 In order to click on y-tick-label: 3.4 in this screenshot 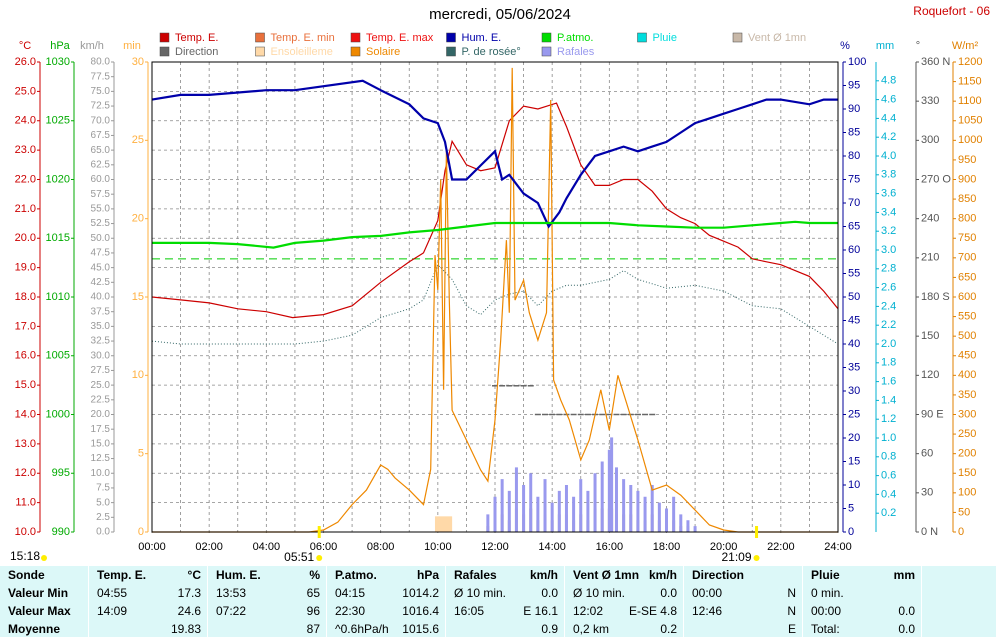, I will do `click(888, 212)`.